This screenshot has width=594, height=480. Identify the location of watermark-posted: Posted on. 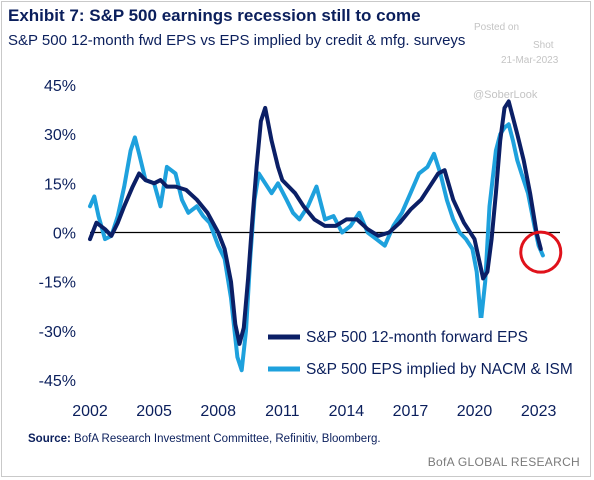
(497, 27).